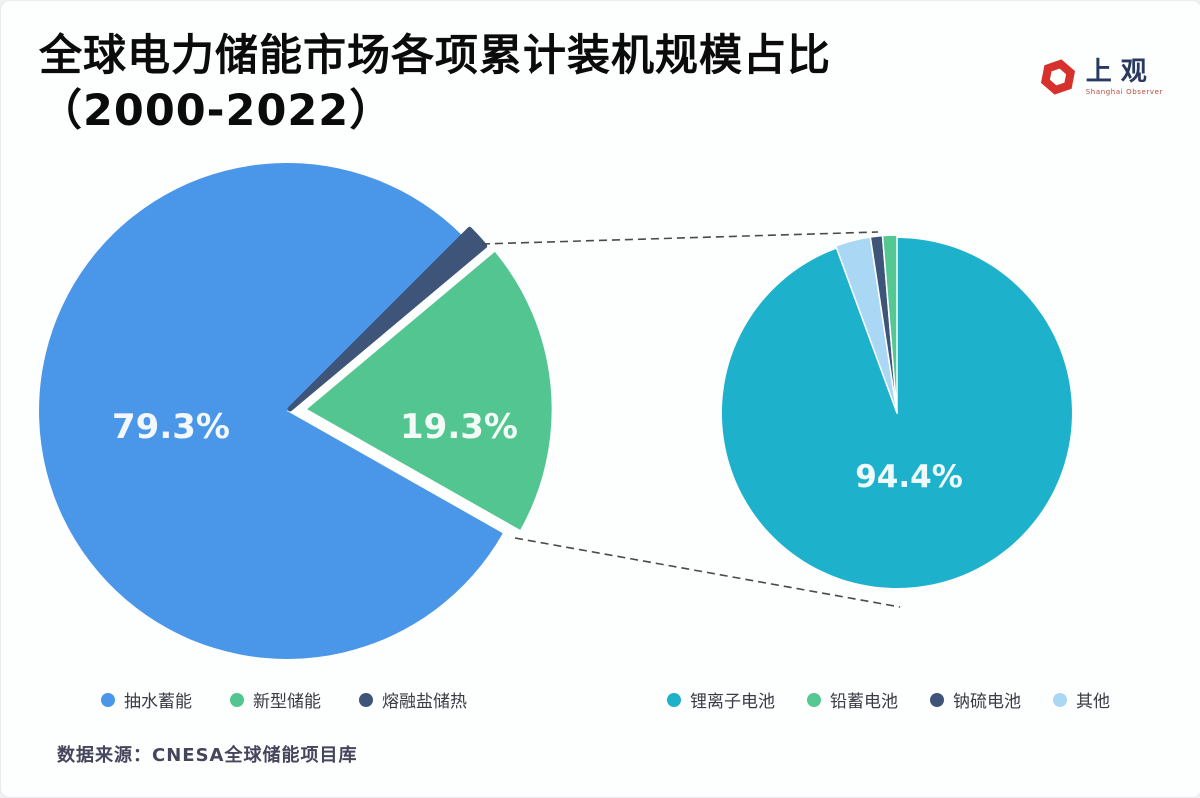 Image resolution: width=1200 pixels, height=798 pixels. Describe the element at coordinates (814, 699) in the screenshot. I see `legend-dot-lead-acid` at that location.